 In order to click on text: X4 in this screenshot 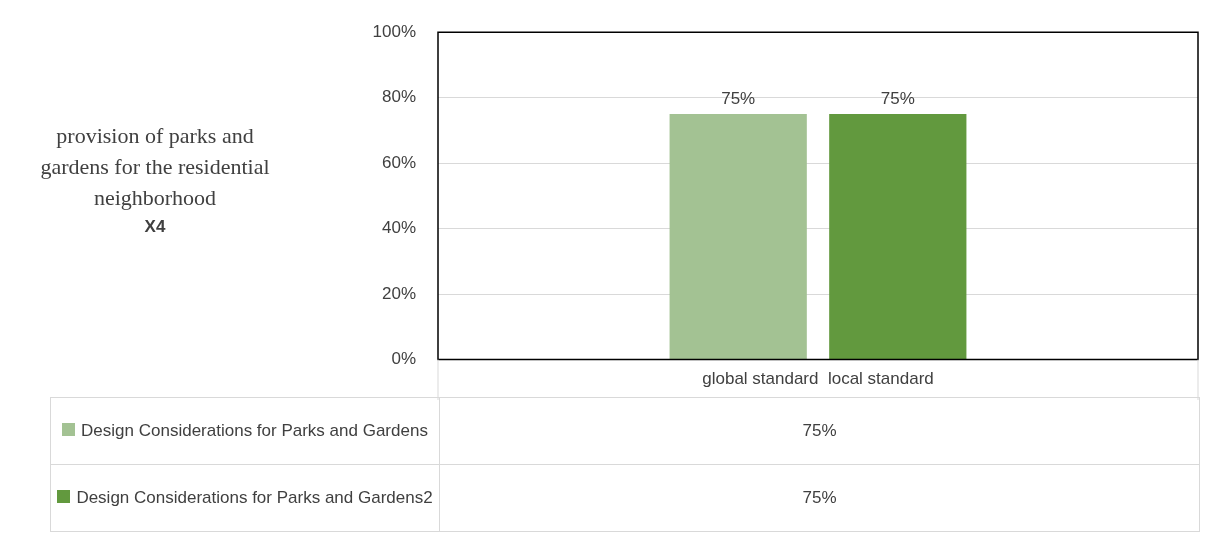, I will do `click(155, 227)`.